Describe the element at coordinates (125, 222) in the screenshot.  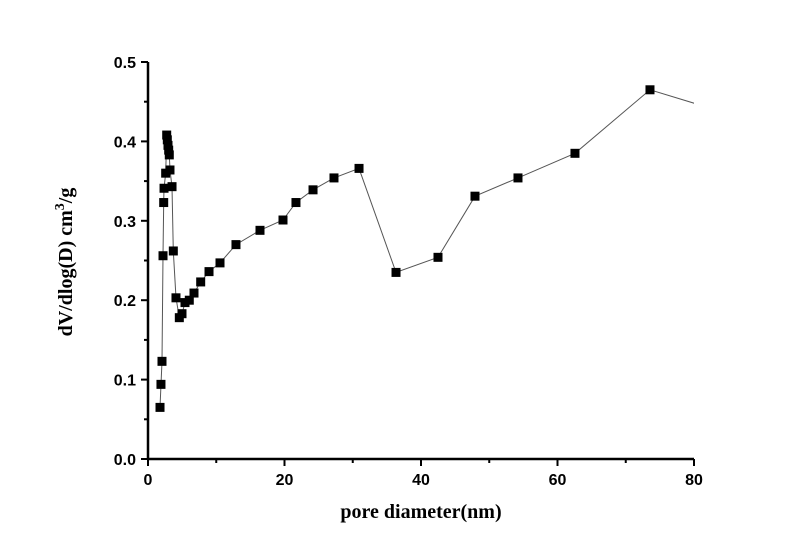
I see `y-tick-label: 0.3` at that location.